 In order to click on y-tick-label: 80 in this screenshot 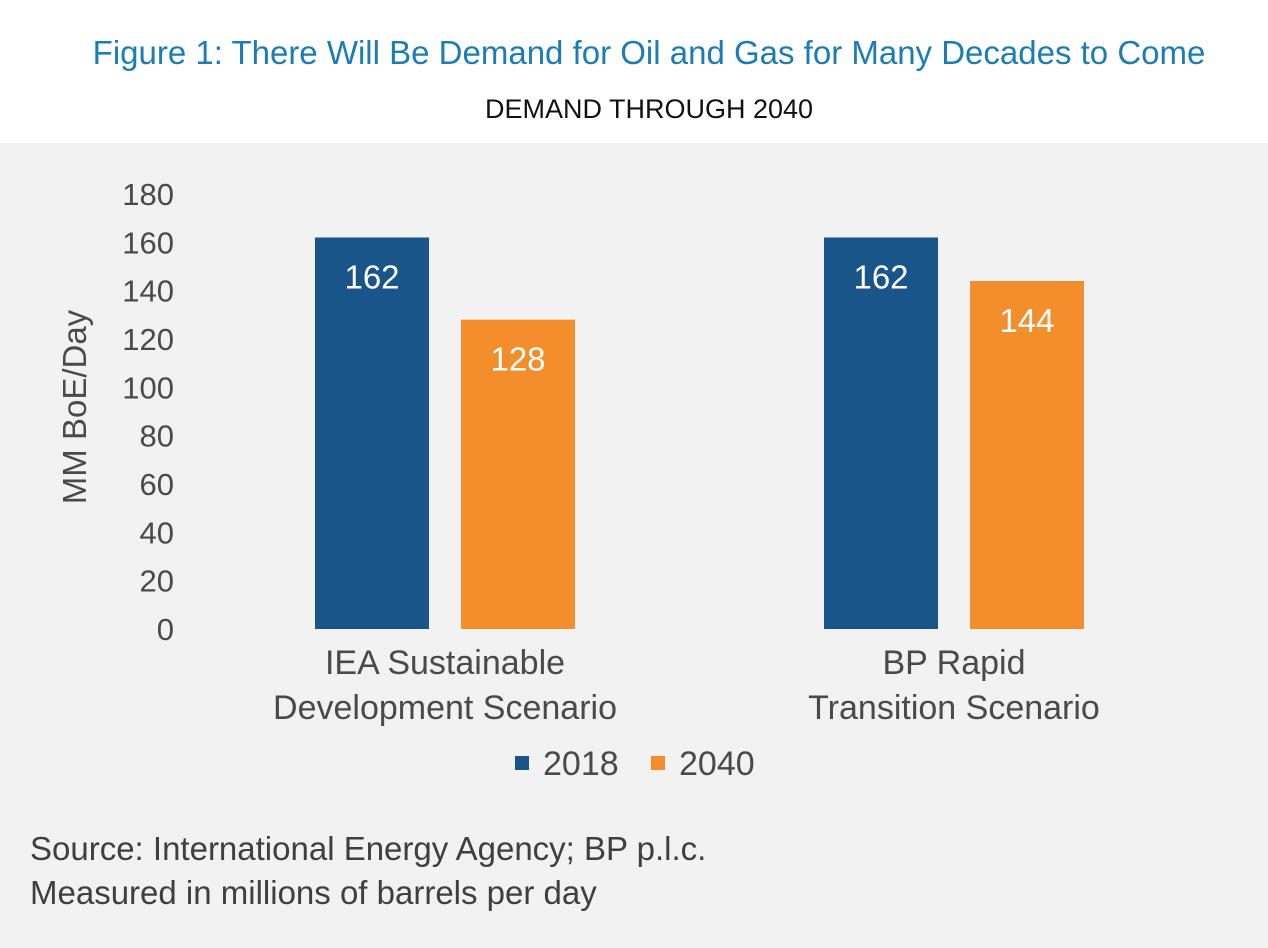, I will do `click(157, 436)`.